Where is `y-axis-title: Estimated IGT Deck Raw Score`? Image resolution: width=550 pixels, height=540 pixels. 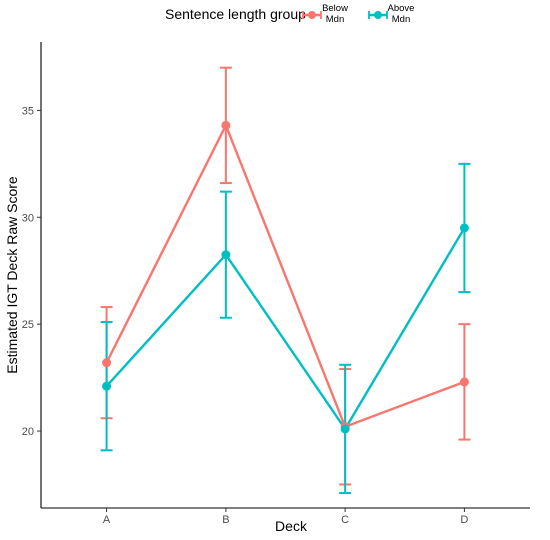 y-axis-title: Estimated IGT Deck Raw Score is located at coordinates (12, 275).